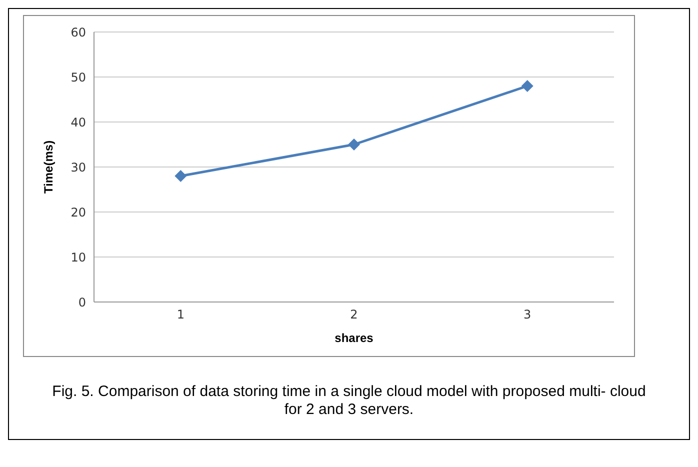 The width and height of the screenshot is (698, 467). What do you see at coordinates (78, 122) in the screenshot?
I see `y-tick-label: 40` at bounding box center [78, 122].